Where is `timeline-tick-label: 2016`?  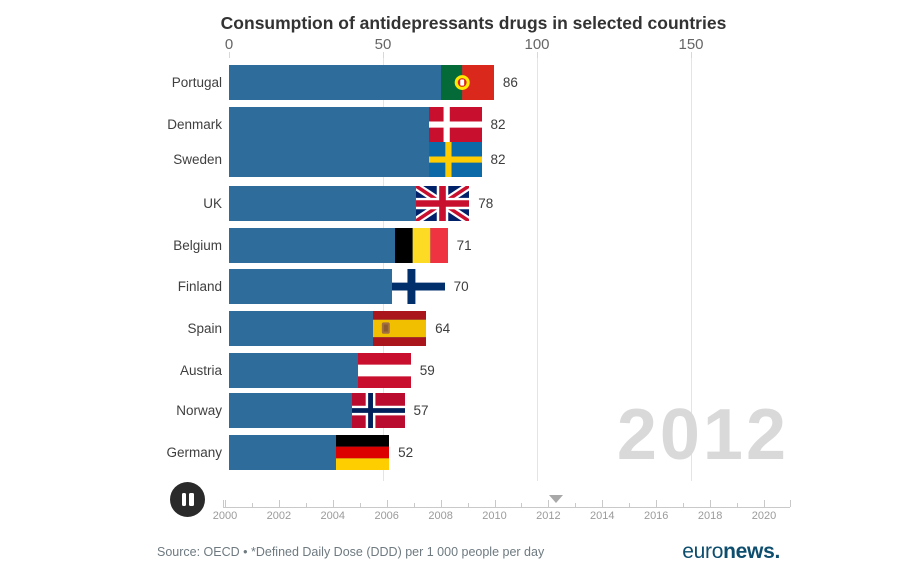 timeline-tick-label: 2016 is located at coordinates (656, 516).